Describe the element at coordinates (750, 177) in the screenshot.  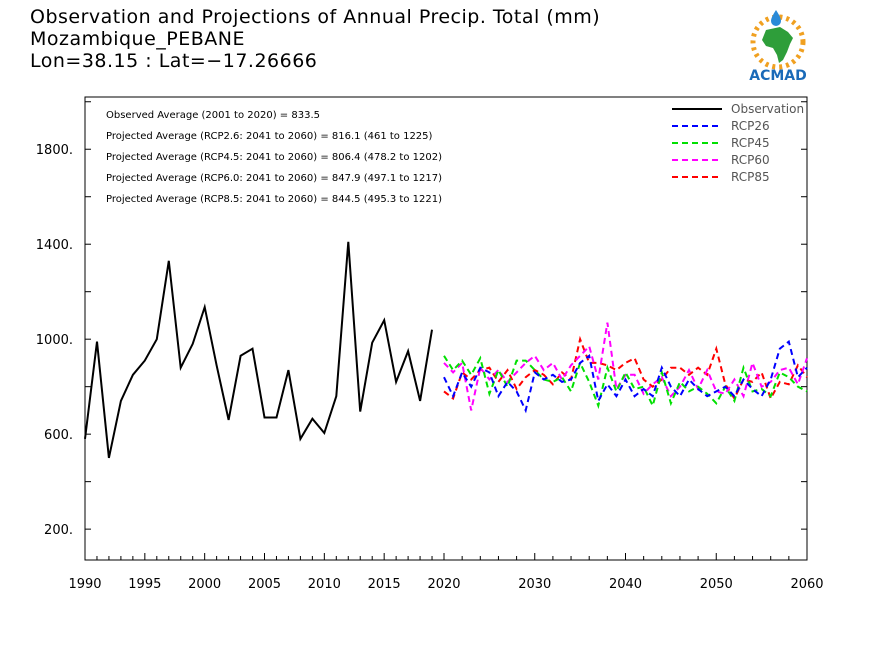
I see `legend-label-rcp85: RCP85` at that location.